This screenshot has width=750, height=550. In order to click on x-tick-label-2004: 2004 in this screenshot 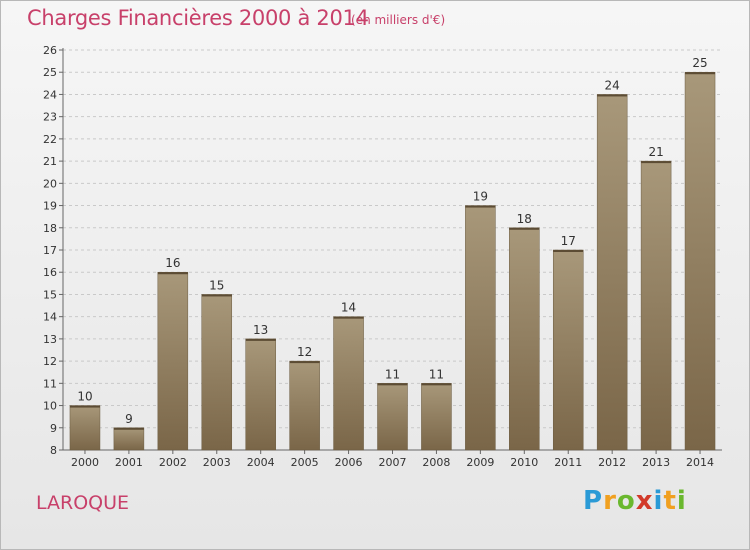, I will do `click(261, 462)`.